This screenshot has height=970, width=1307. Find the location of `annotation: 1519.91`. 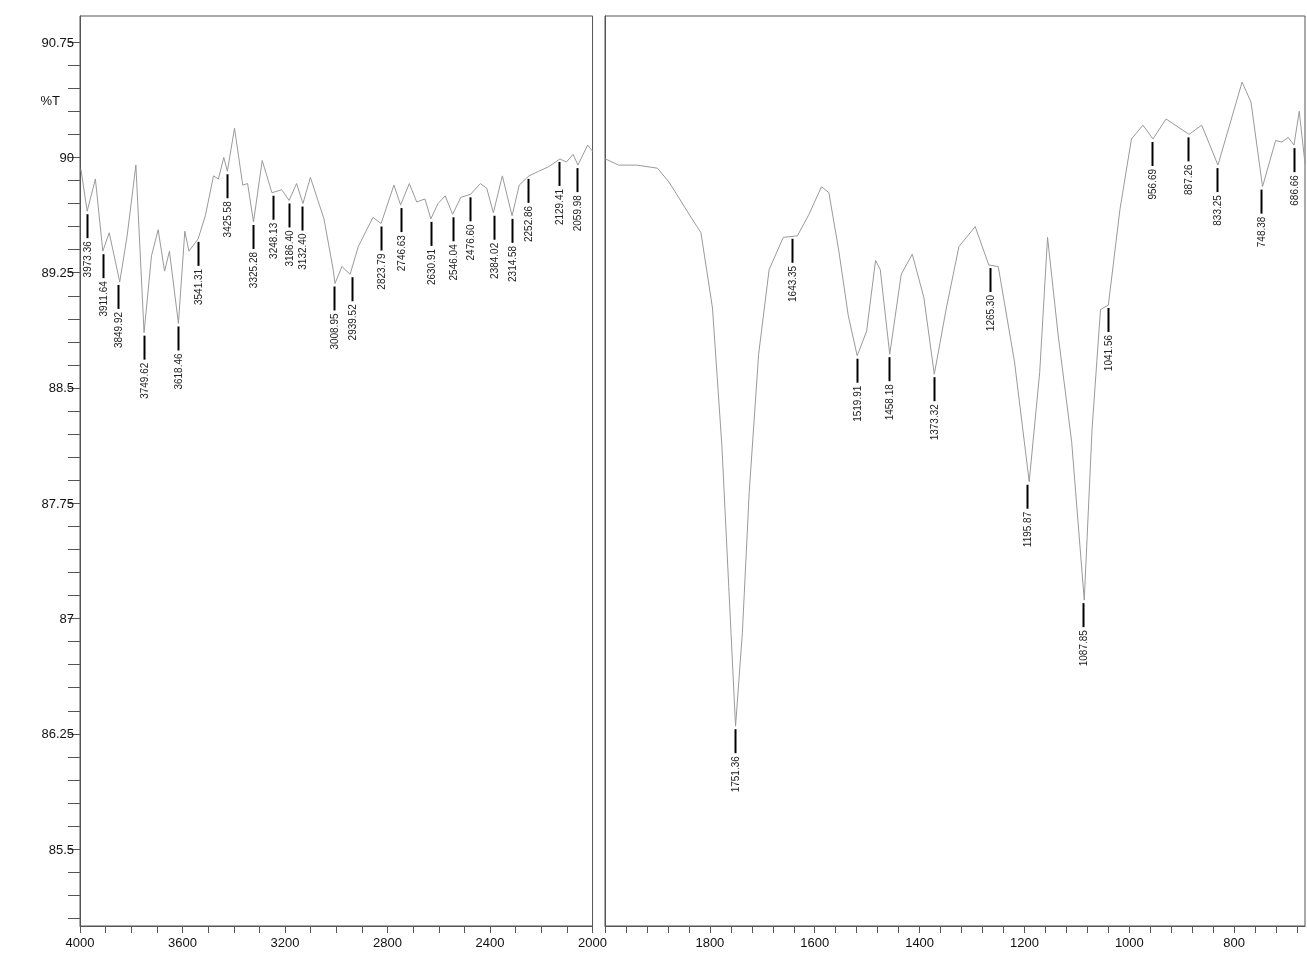

annotation: 1519.91 is located at coordinates (857, 403).